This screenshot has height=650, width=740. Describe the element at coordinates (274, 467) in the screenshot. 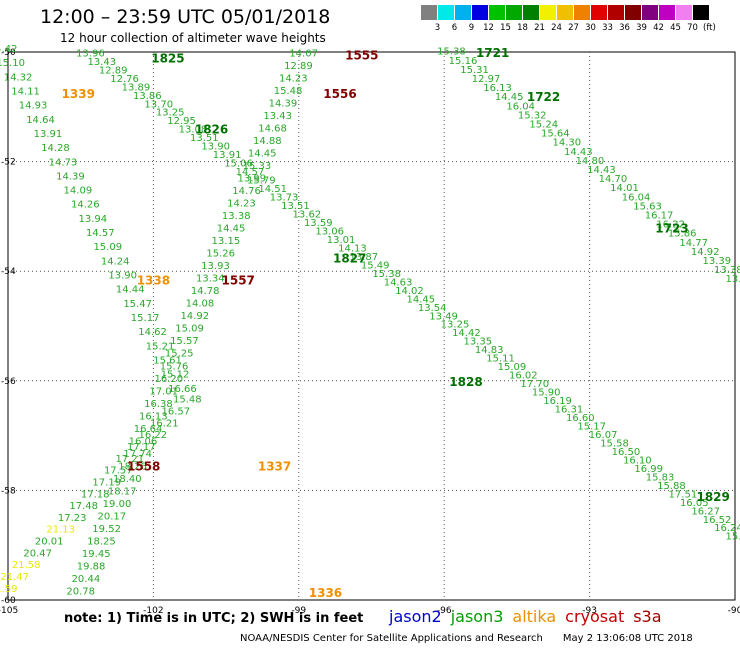

I see `pass-label-1337: 1337` at that location.